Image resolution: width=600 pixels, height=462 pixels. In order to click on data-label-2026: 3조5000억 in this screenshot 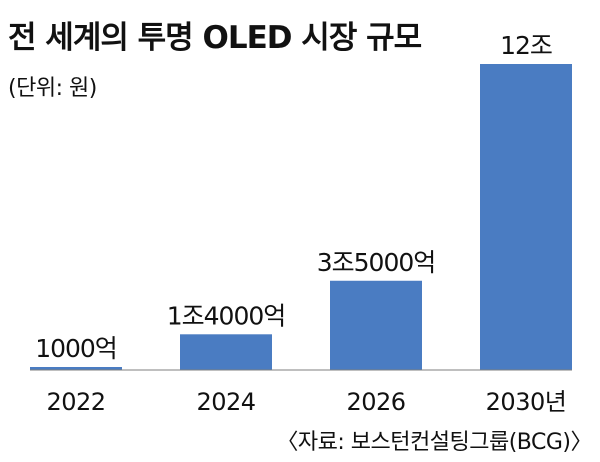, I will do `click(376, 262)`.